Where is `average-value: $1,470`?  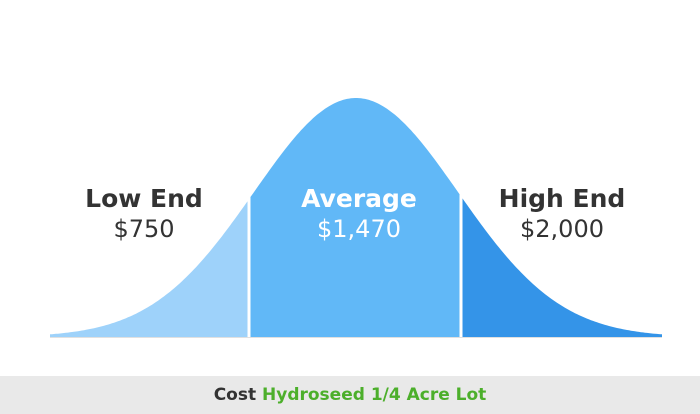 average-value: $1,470 is located at coordinates (359, 229).